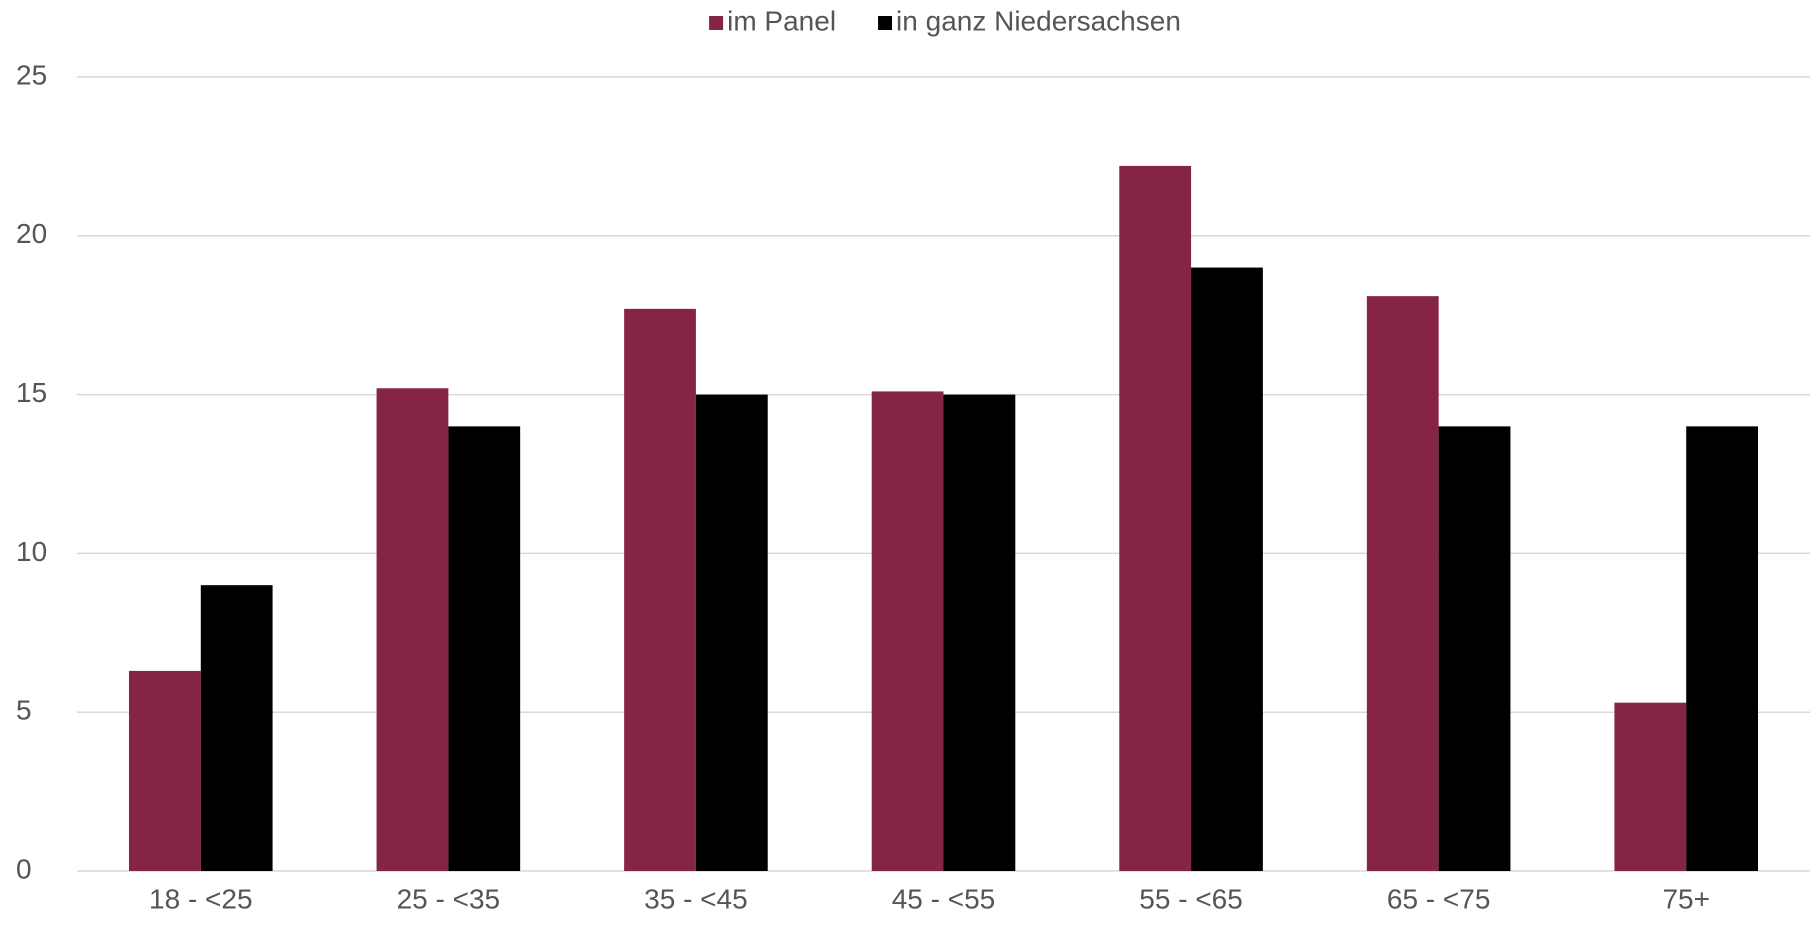  I want to click on x-tick-label: 45 - <55, so click(944, 898).